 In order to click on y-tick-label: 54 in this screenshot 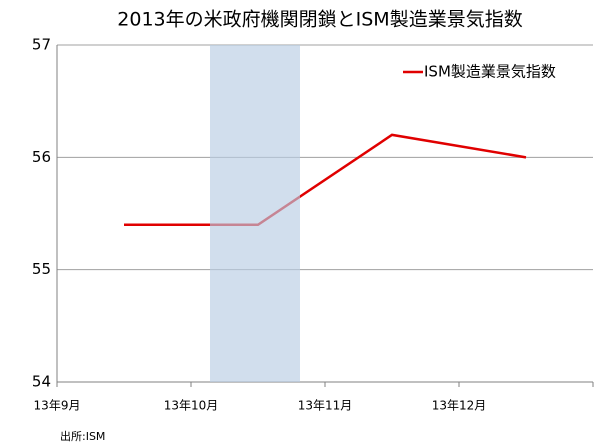, I will do `click(41, 382)`.